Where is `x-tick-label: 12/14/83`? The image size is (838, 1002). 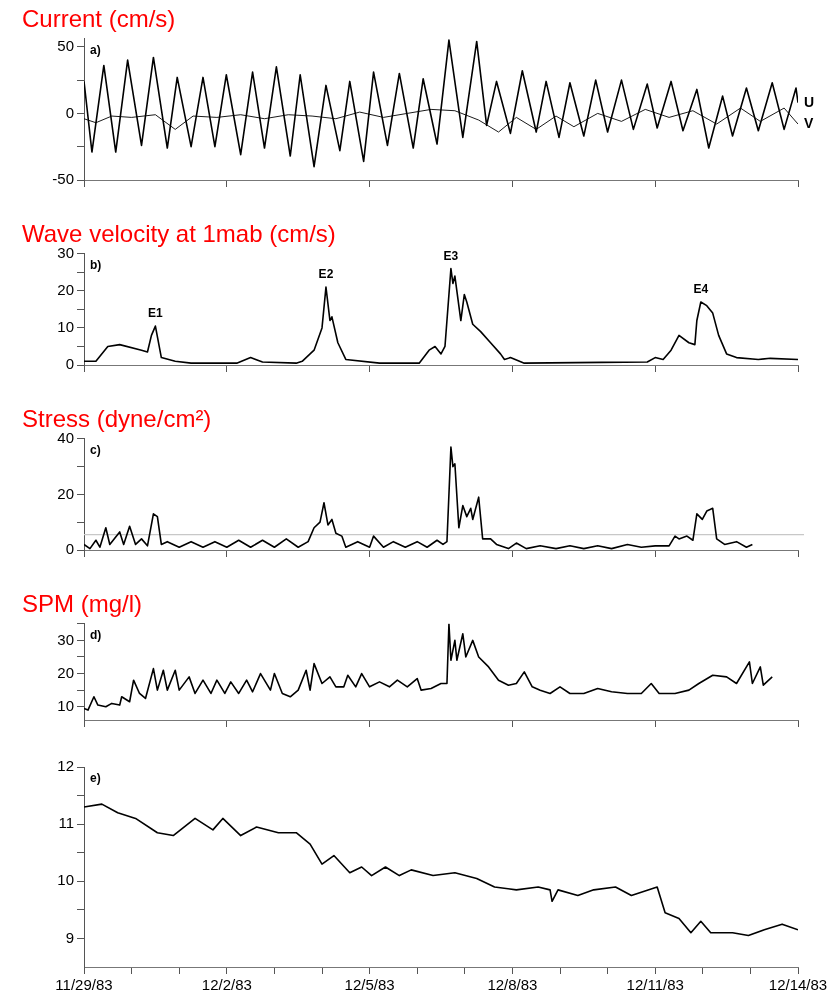
x-tick-label: 12/14/83 is located at coordinates (798, 985).